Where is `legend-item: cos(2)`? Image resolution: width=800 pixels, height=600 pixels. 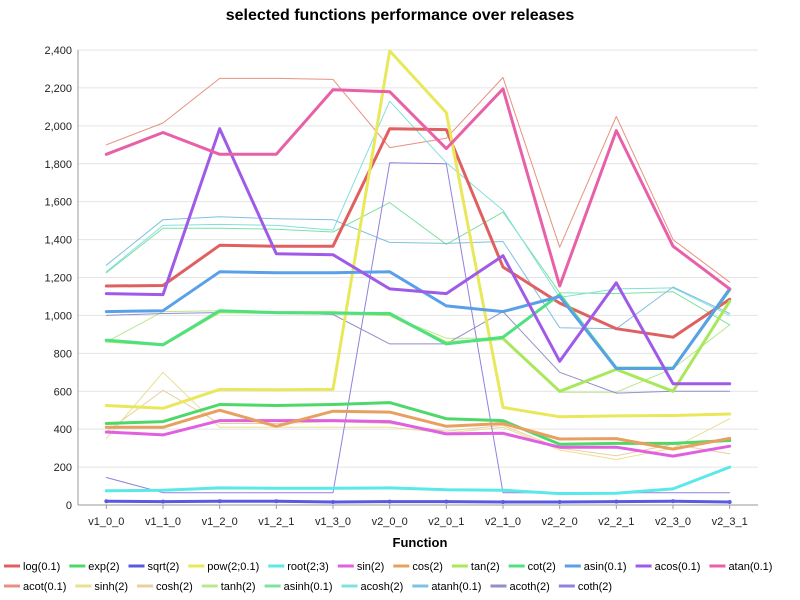 legend-item: cos(2) is located at coordinates (418, 567).